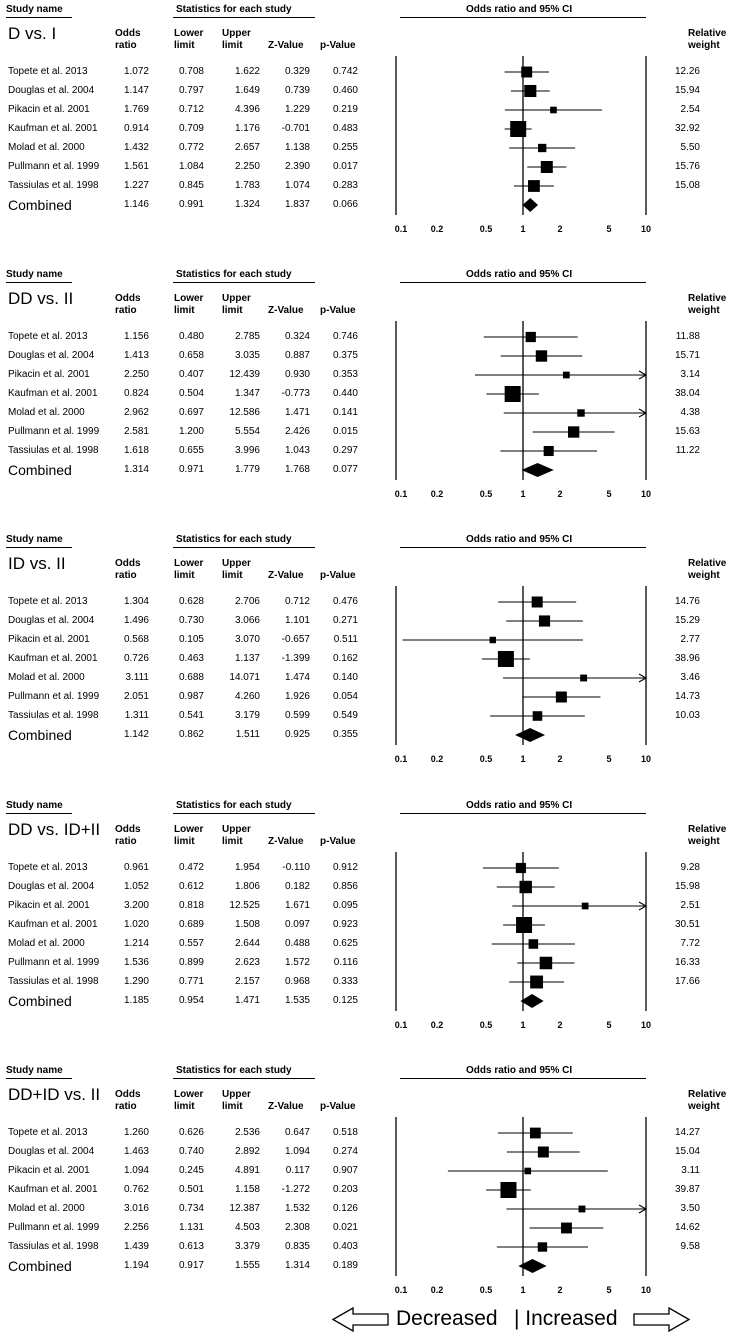 Image resolution: width=750 pixels, height=1339 pixels. I want to click on upper-limit-value: 2.536, so click(247, 1132).